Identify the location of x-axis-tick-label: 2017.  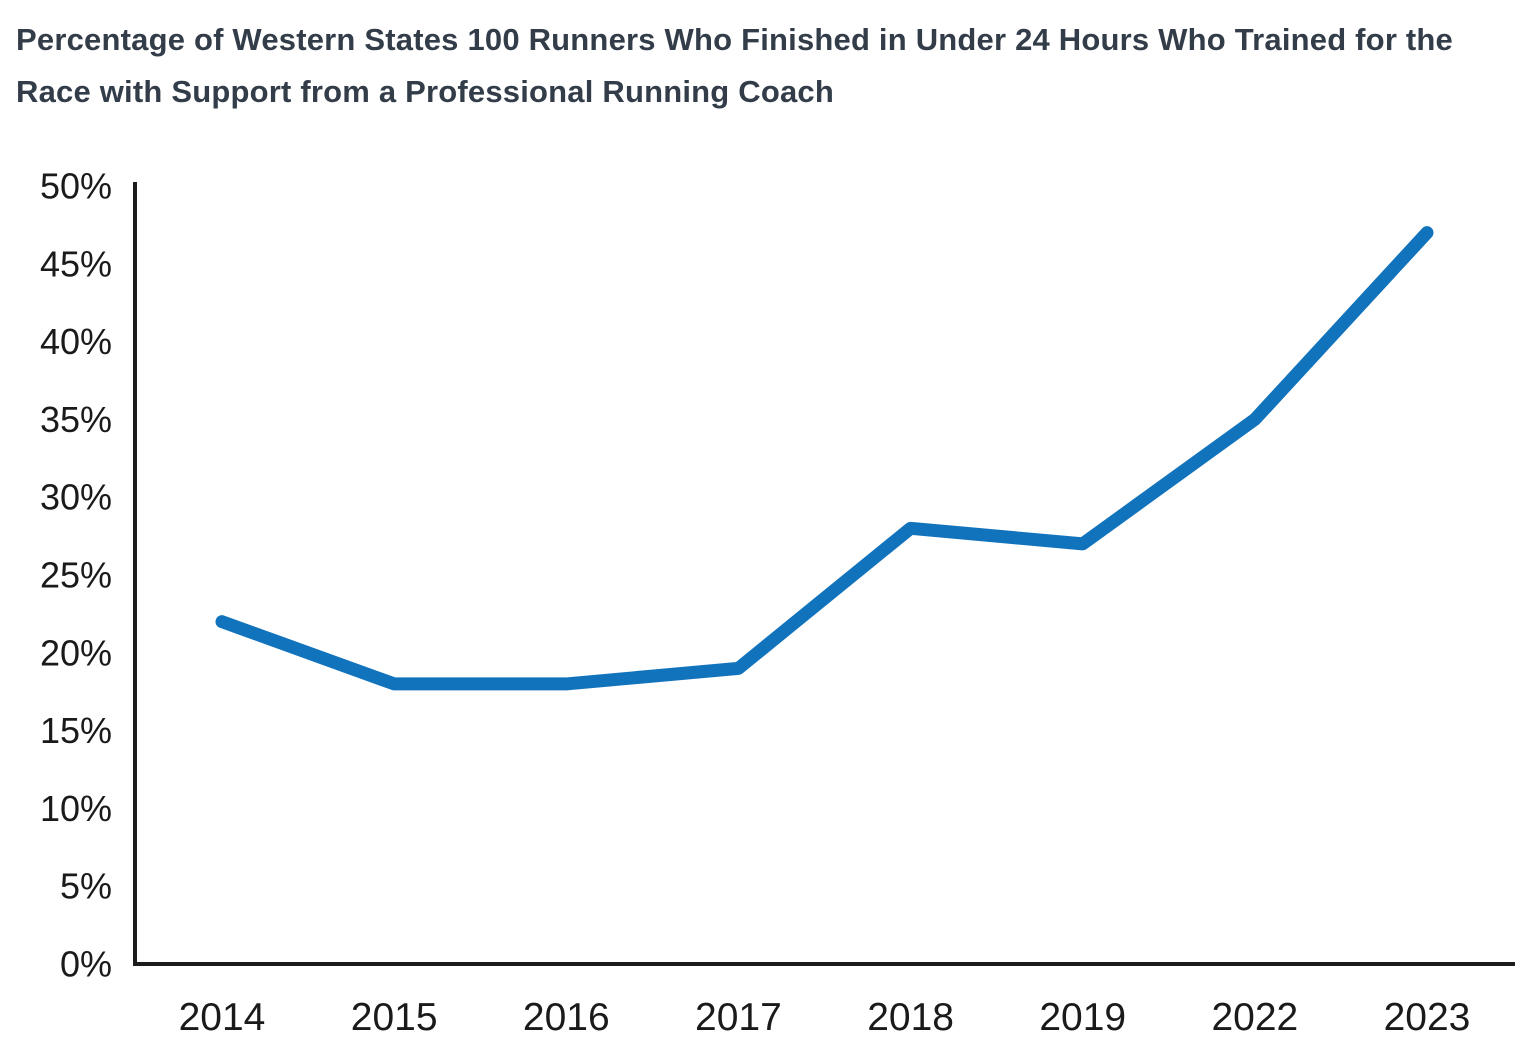
(738, 1017).